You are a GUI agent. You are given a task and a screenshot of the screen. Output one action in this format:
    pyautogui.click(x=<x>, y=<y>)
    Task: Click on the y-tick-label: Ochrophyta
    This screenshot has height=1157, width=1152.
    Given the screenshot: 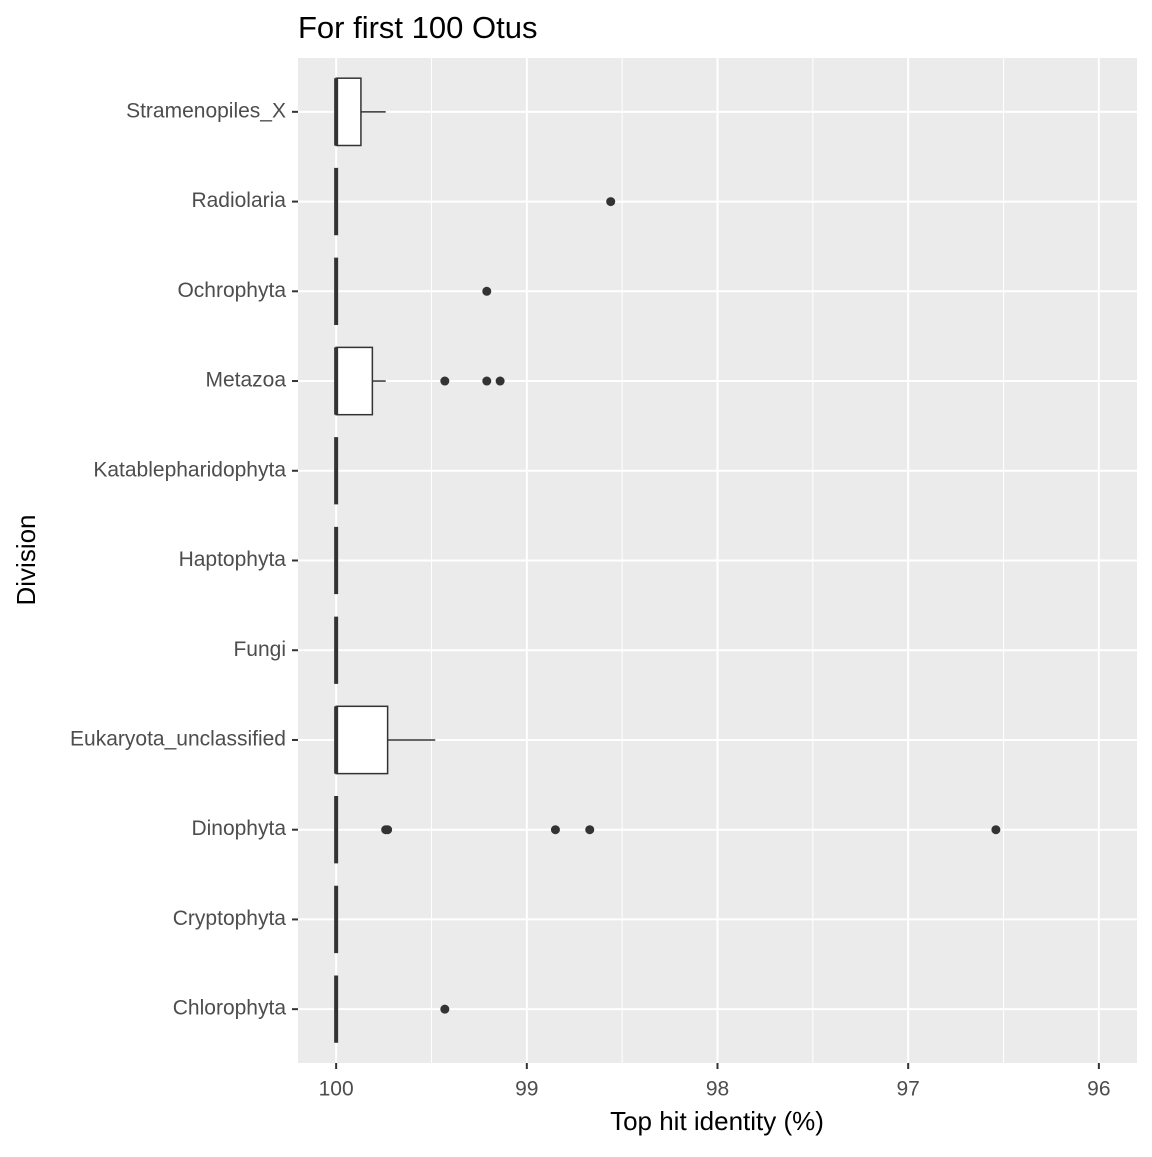 What is the action you would take?
    pyautogui.click(x=231, y=290)
    